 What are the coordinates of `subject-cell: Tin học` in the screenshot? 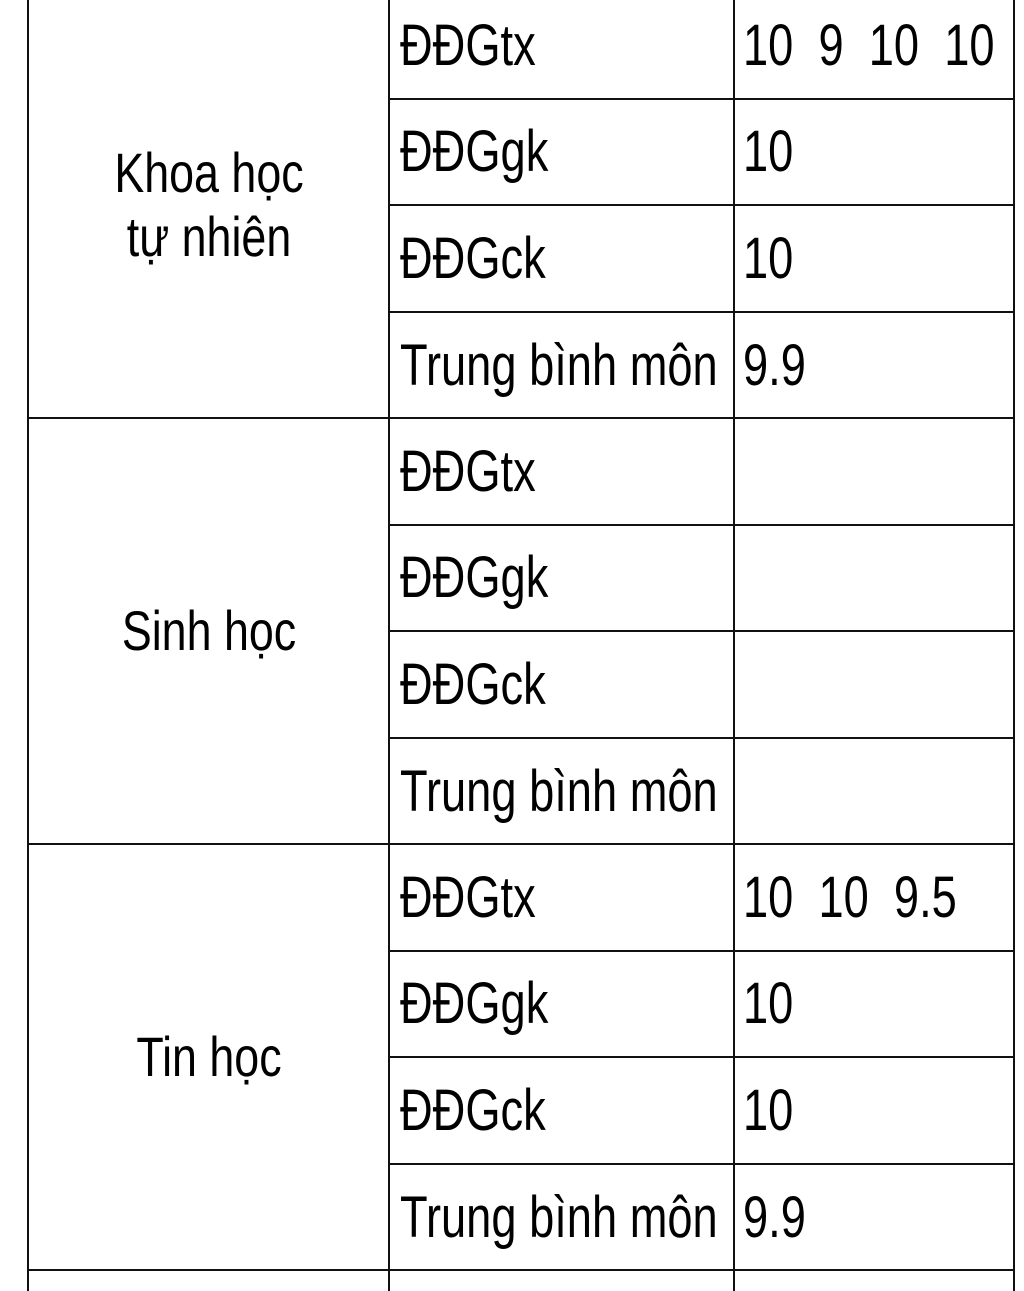 It's located at (208, 1057).